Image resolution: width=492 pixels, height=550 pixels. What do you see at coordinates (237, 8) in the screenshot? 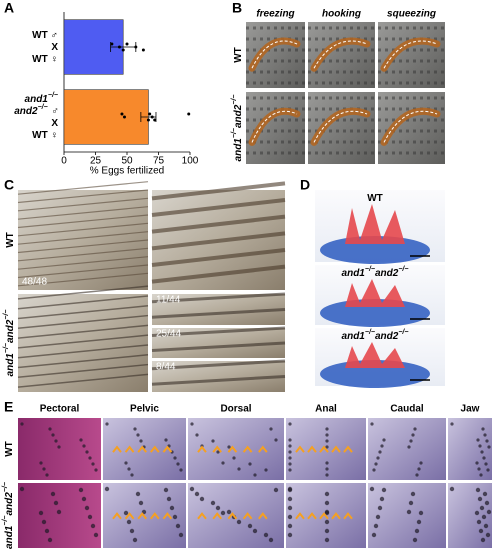
I see `panel-label: B` at bounding box center [237, 8].